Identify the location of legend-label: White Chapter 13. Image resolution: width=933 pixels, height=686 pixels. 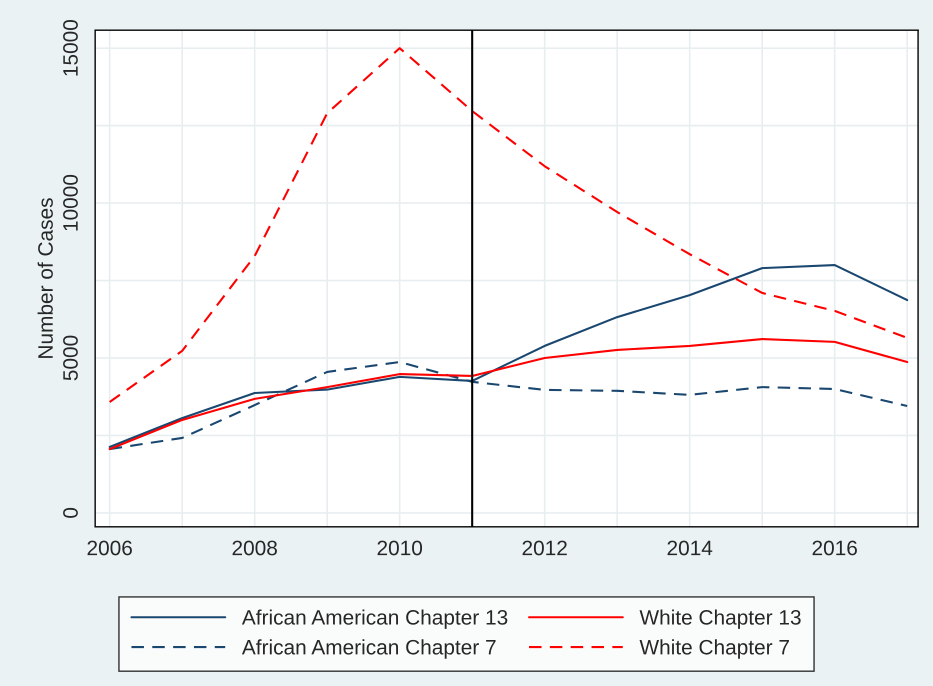
(720, 619).